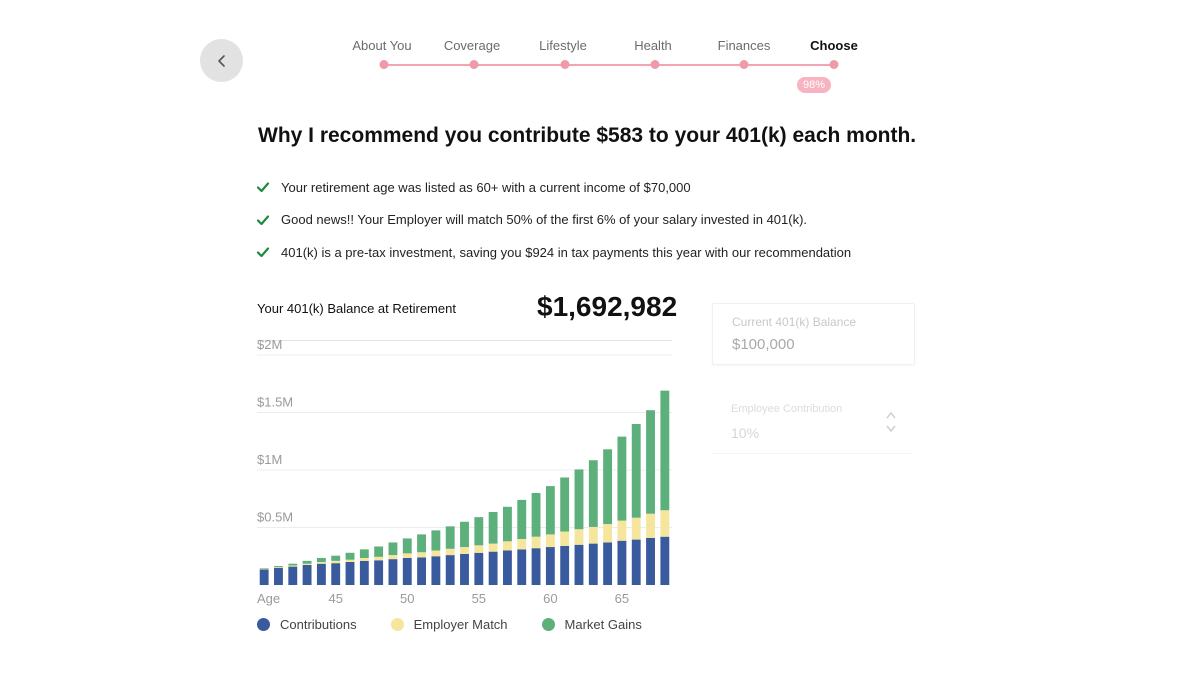 The width and height of the screenshot is (1184, 680). I want to click on step-health: Health, so click(653, 45).